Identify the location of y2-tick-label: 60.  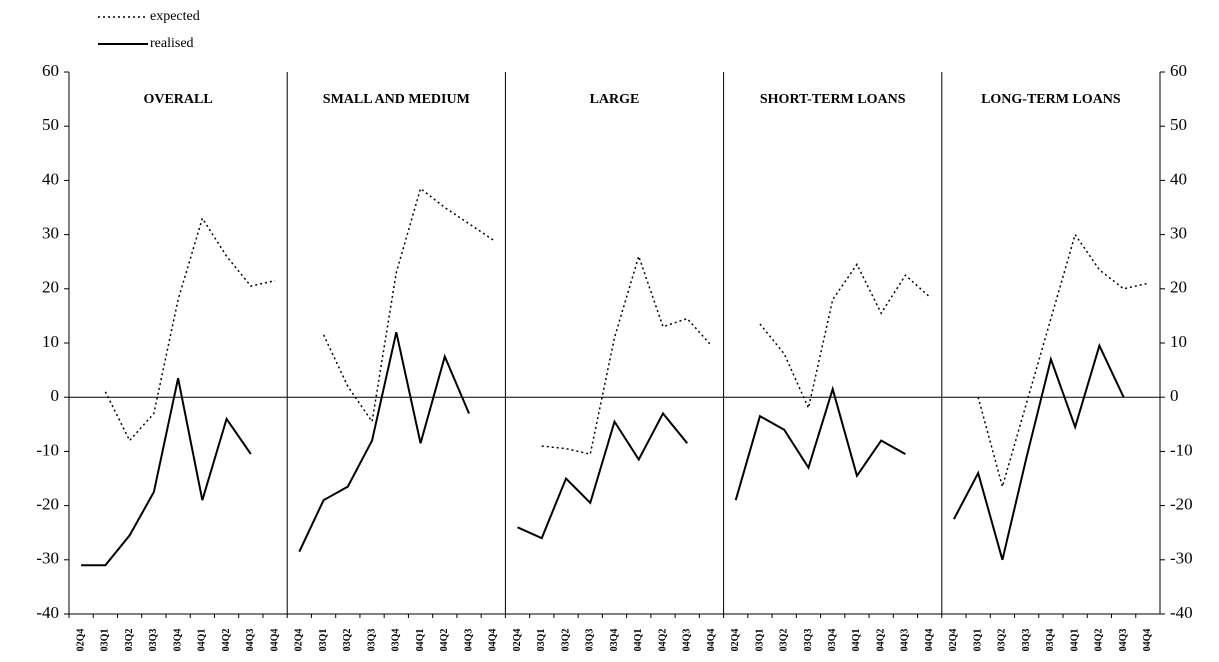
(1178, 70).